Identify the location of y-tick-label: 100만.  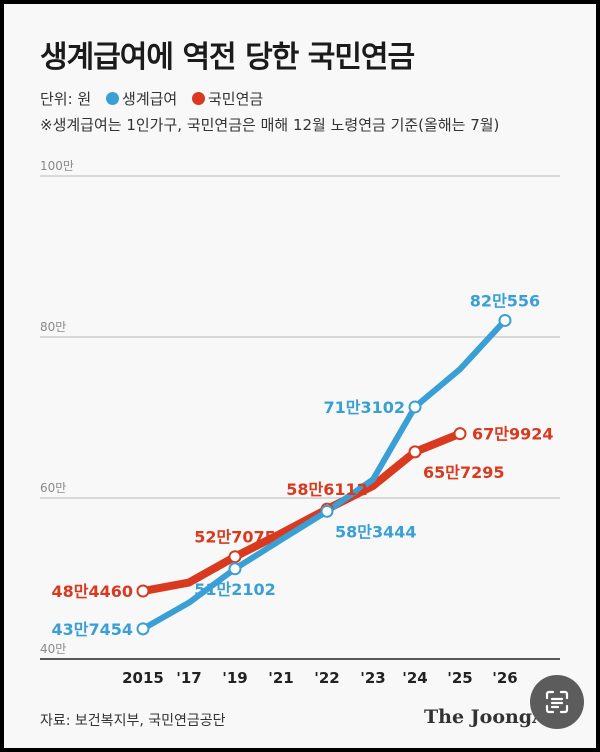
(57, 166).